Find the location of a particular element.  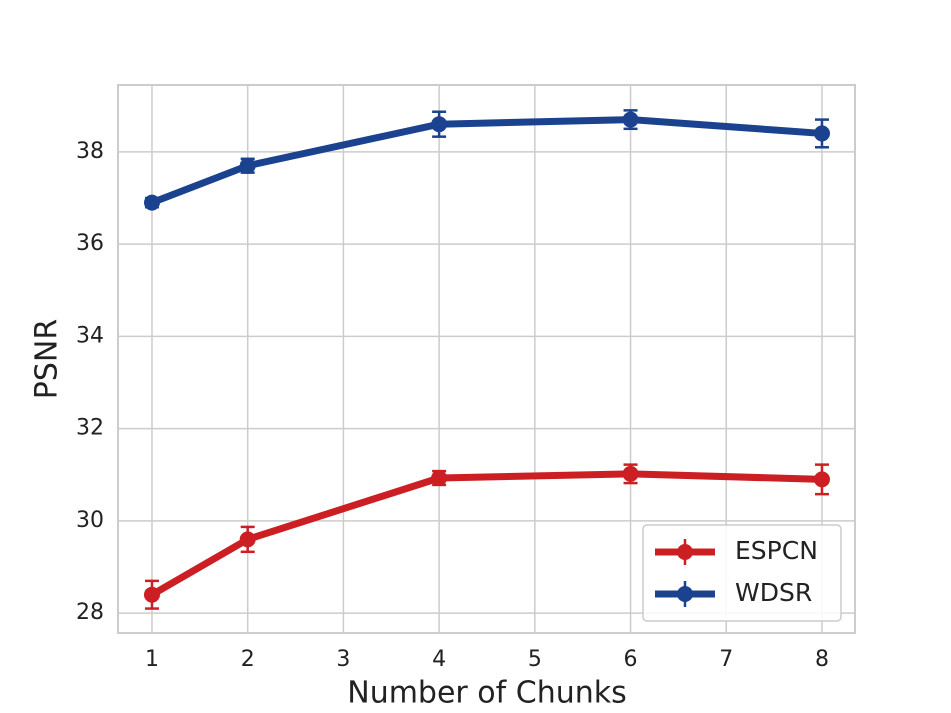

x-tick-label: 3 is located at coordinates (343, 659).